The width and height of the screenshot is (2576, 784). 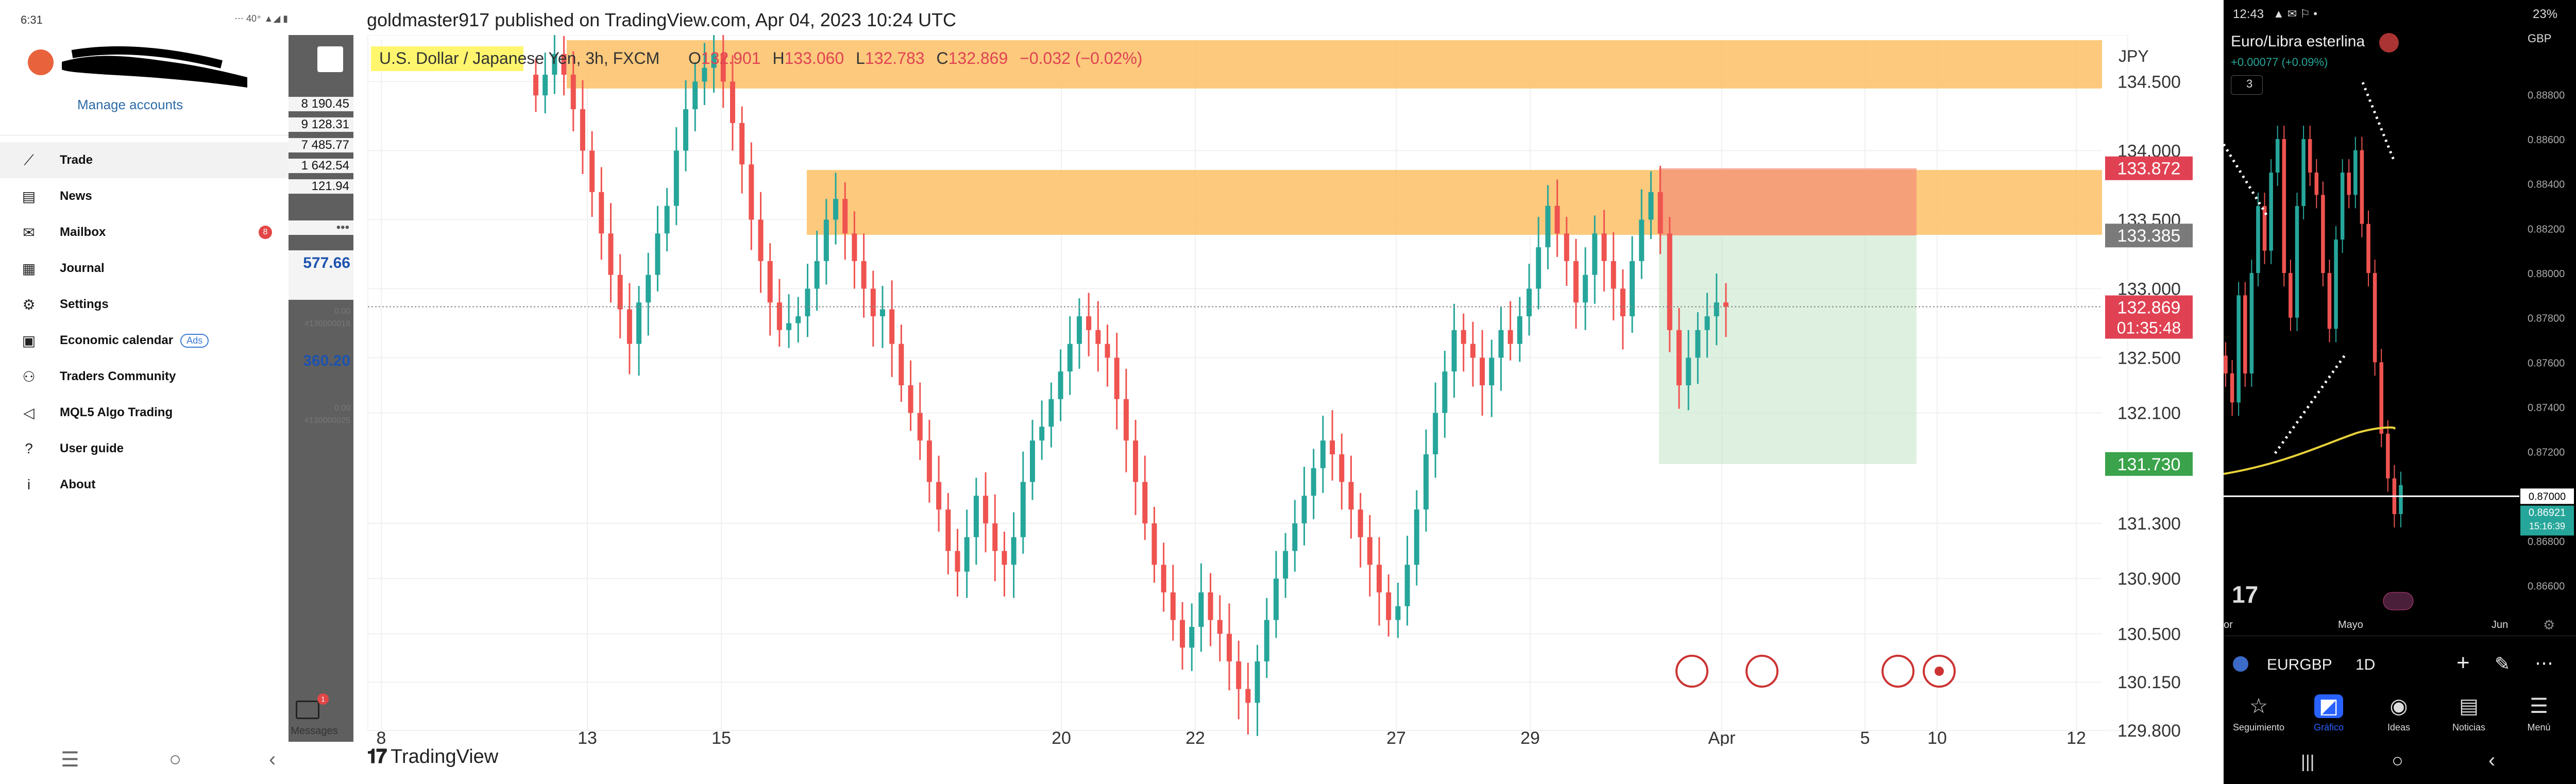 I want to click on redacted-account-scribble, so click(x=154, y=67).